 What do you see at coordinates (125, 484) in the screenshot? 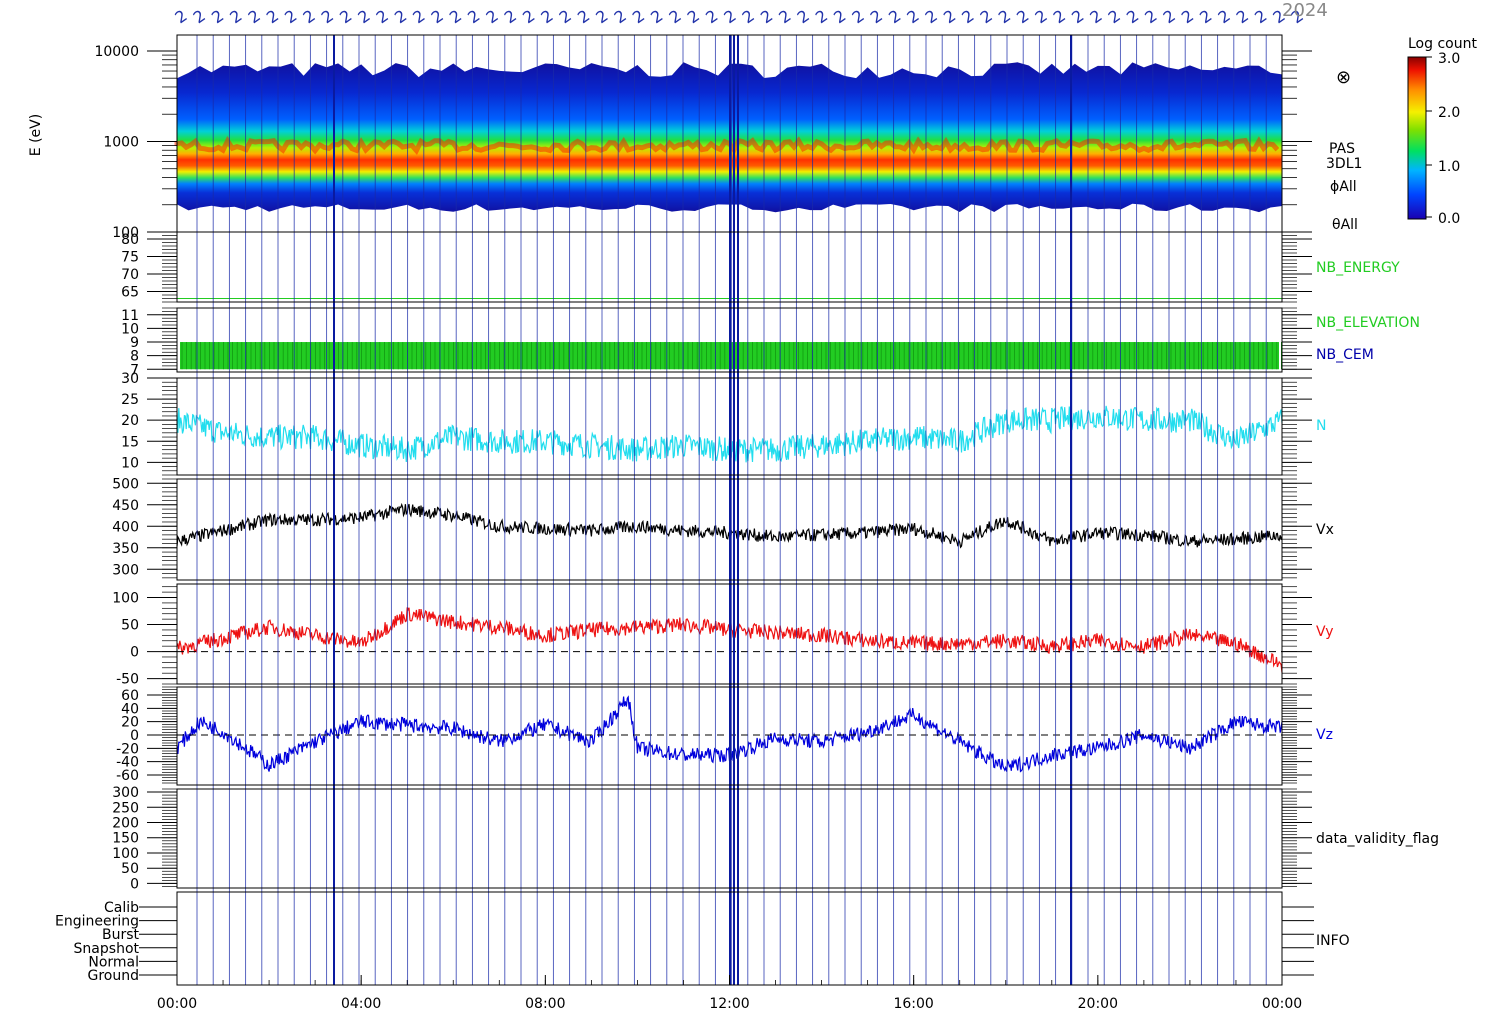
I see `y-tick-label: 500` at bounding box center [125, 484].